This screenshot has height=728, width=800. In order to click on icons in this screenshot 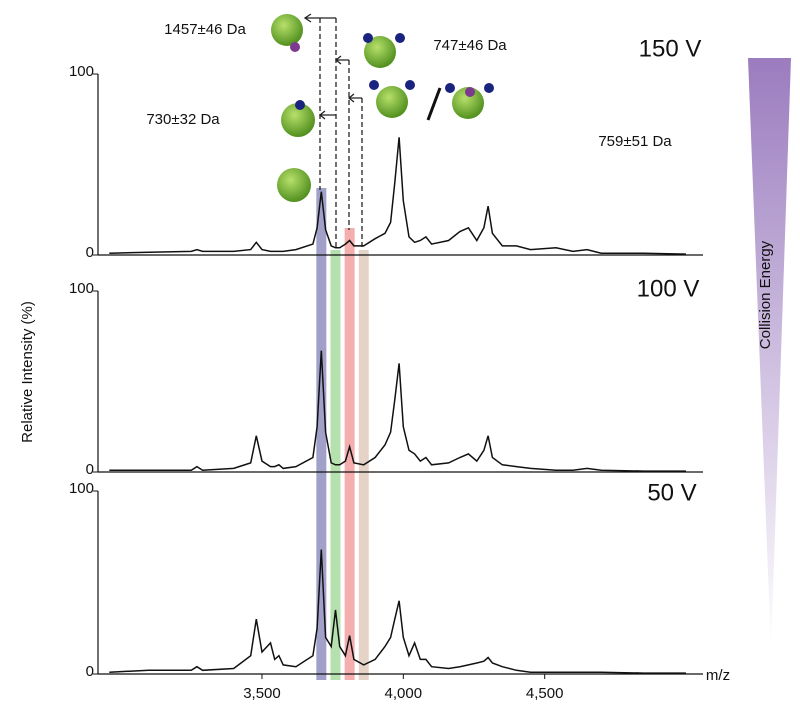, I will do `click(382, 108)`.